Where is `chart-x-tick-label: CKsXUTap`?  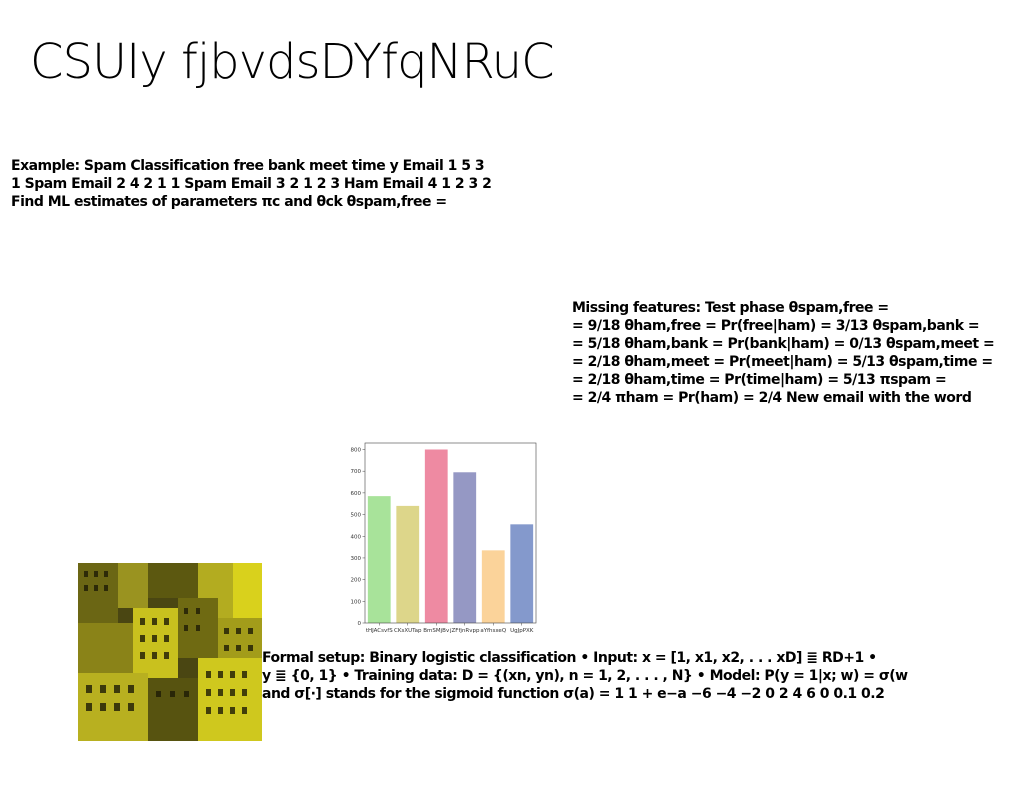
chart-x-tick-label: CKsXUTap is located at coordinates (408, 631).